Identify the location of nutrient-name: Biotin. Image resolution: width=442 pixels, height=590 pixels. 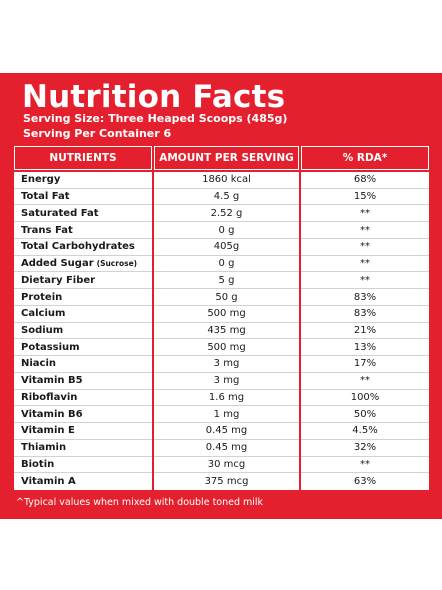
(38, 464).